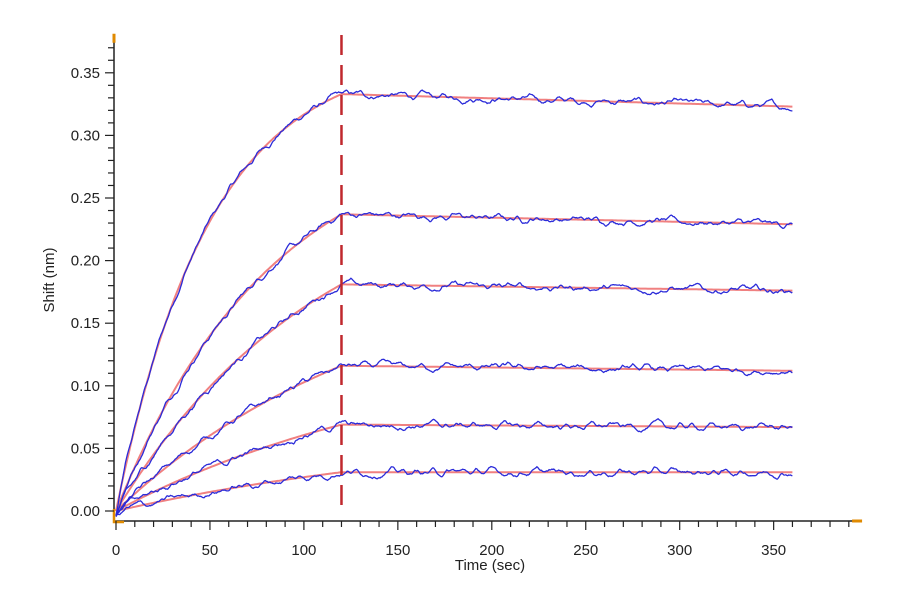 The height and width of the screenshot is (600, 900). Describe the element at coordinates (85, 198) in the screenshot. I see `y-tick-label: 0.25` at that location.